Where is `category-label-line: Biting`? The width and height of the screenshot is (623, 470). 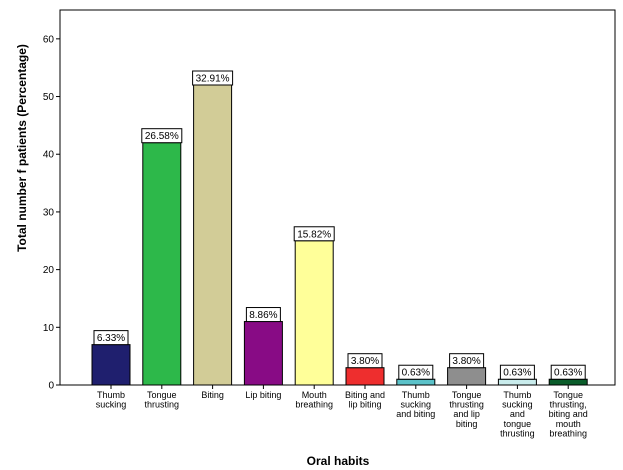 category-label-line: Biting is located at coordinates (212, 395).